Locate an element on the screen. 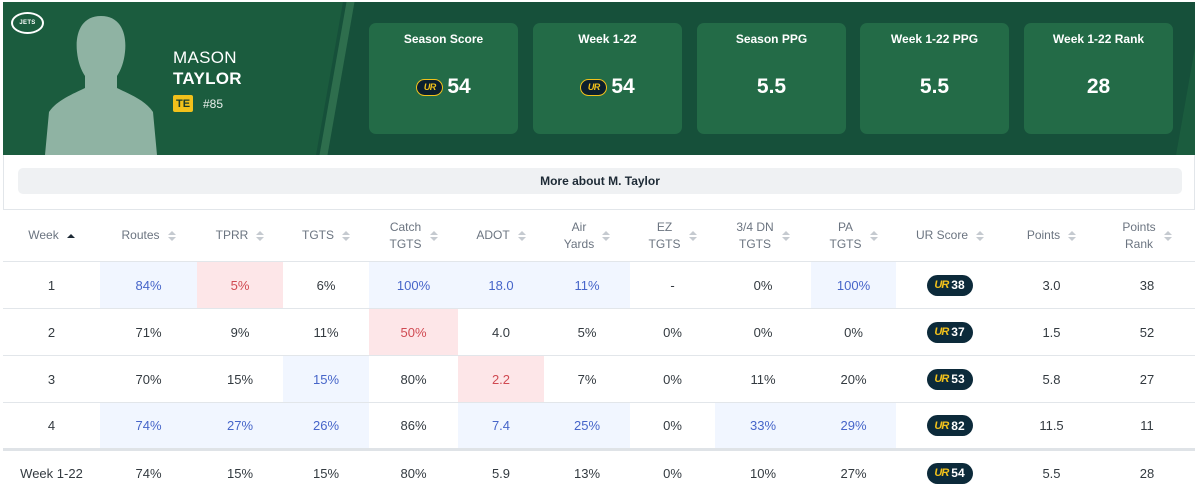 Image resolution: width=1196 pixels, height=499 pixels. column-header-label: TPRR is located at coordinates (232, 235).